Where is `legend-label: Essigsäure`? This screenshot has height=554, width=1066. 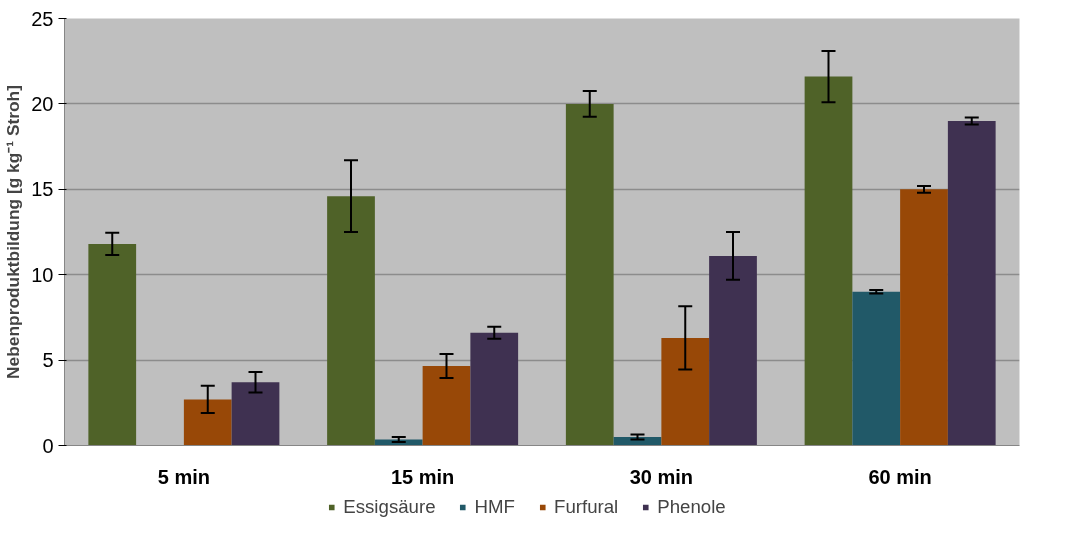
legend-label: Essigsäure is located at coordinates (389, 507).